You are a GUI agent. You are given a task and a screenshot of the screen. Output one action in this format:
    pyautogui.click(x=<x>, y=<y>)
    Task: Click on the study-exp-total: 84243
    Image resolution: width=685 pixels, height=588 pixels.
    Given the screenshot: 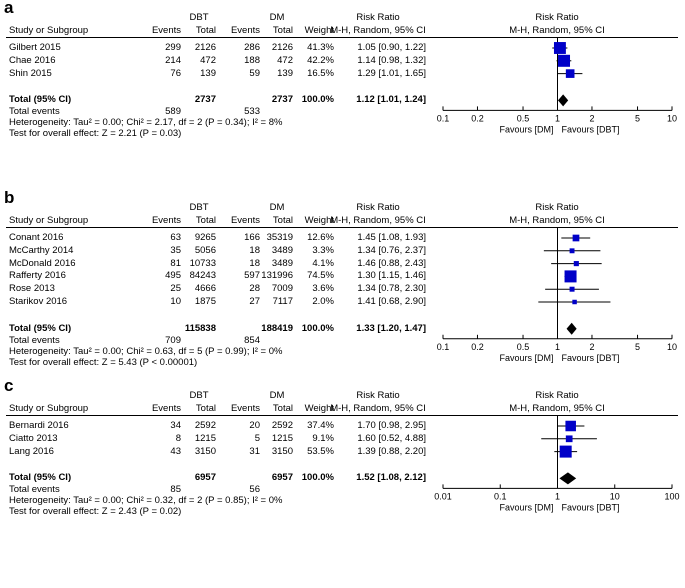 What is the action you would take?
    pyautogui.click(x=202, y=276)
    